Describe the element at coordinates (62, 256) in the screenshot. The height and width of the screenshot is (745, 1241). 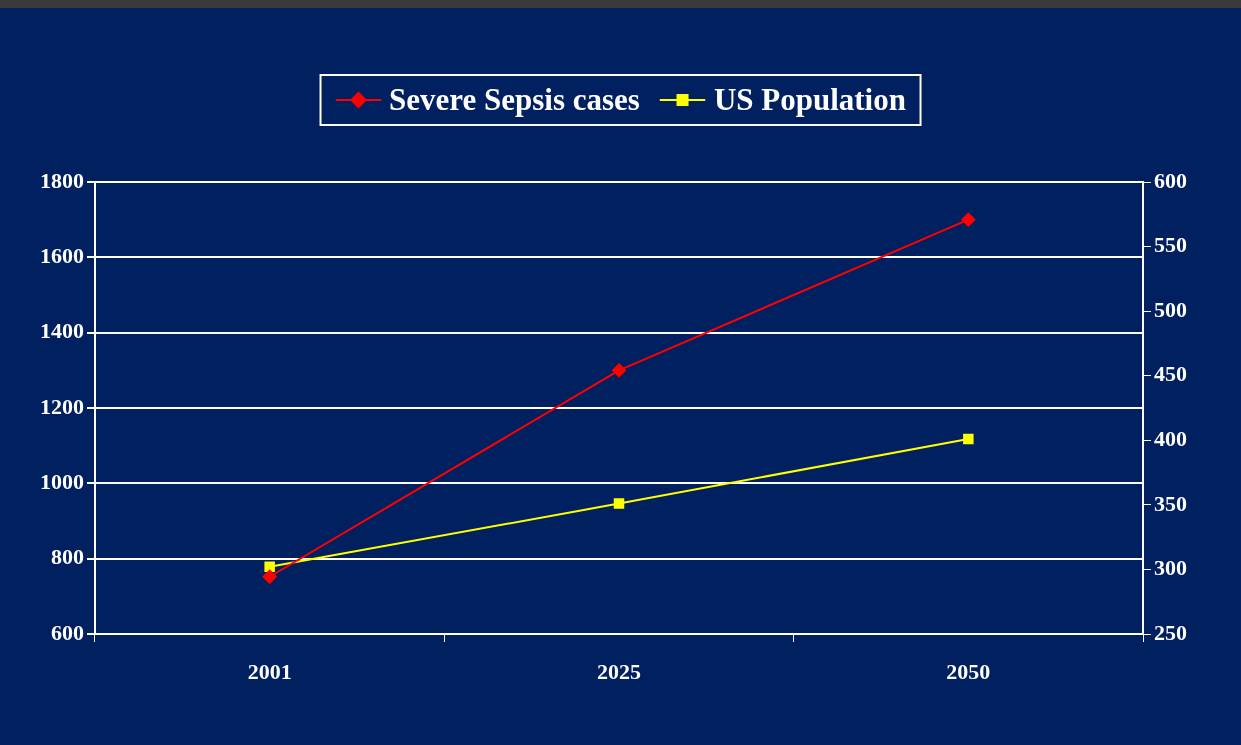
I see `y-tick-label: 1600` at that location.